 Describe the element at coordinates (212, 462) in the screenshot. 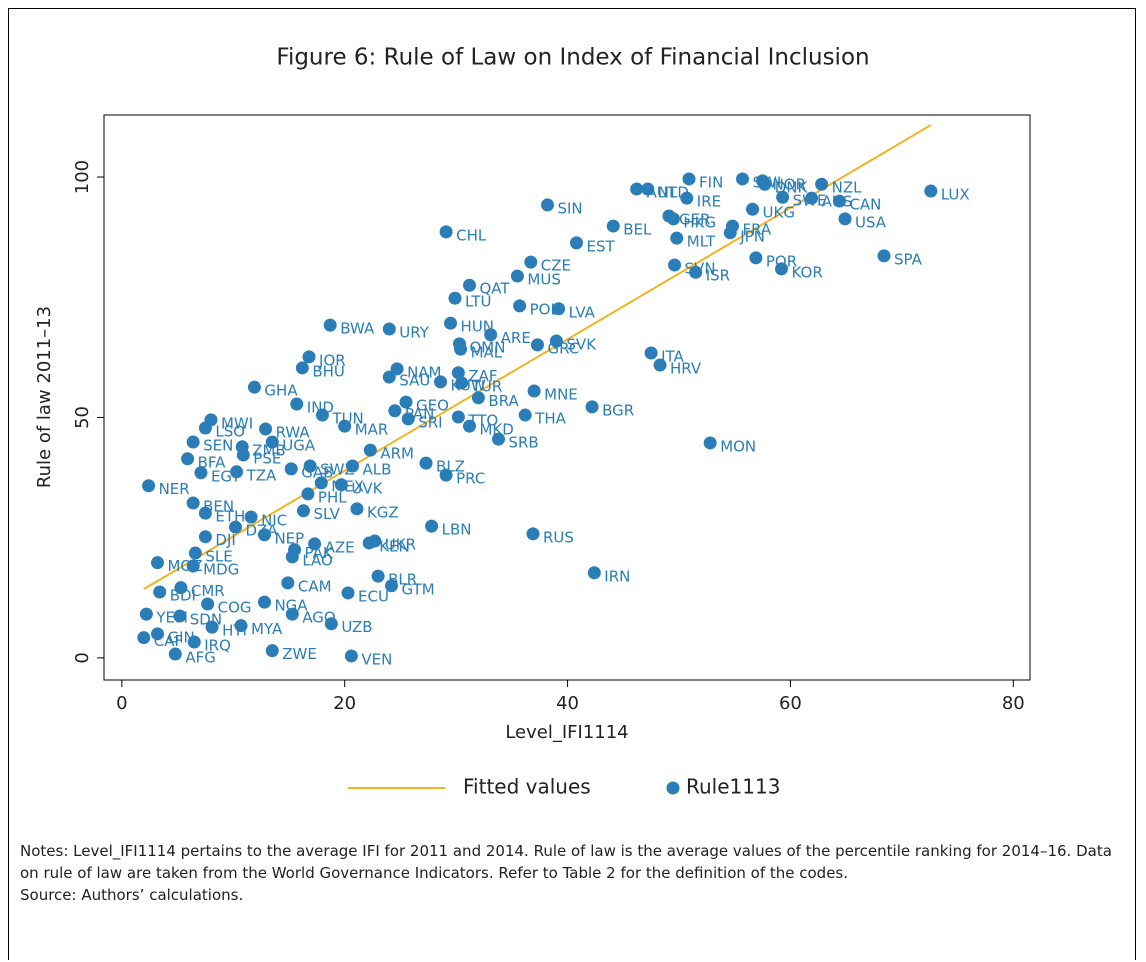

I see `point-label: BFA` at that location.